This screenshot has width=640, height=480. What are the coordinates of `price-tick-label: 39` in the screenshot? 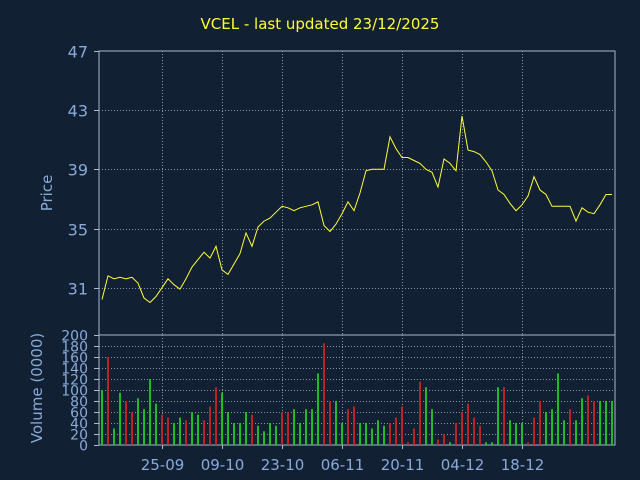 It's located at (78, 170).